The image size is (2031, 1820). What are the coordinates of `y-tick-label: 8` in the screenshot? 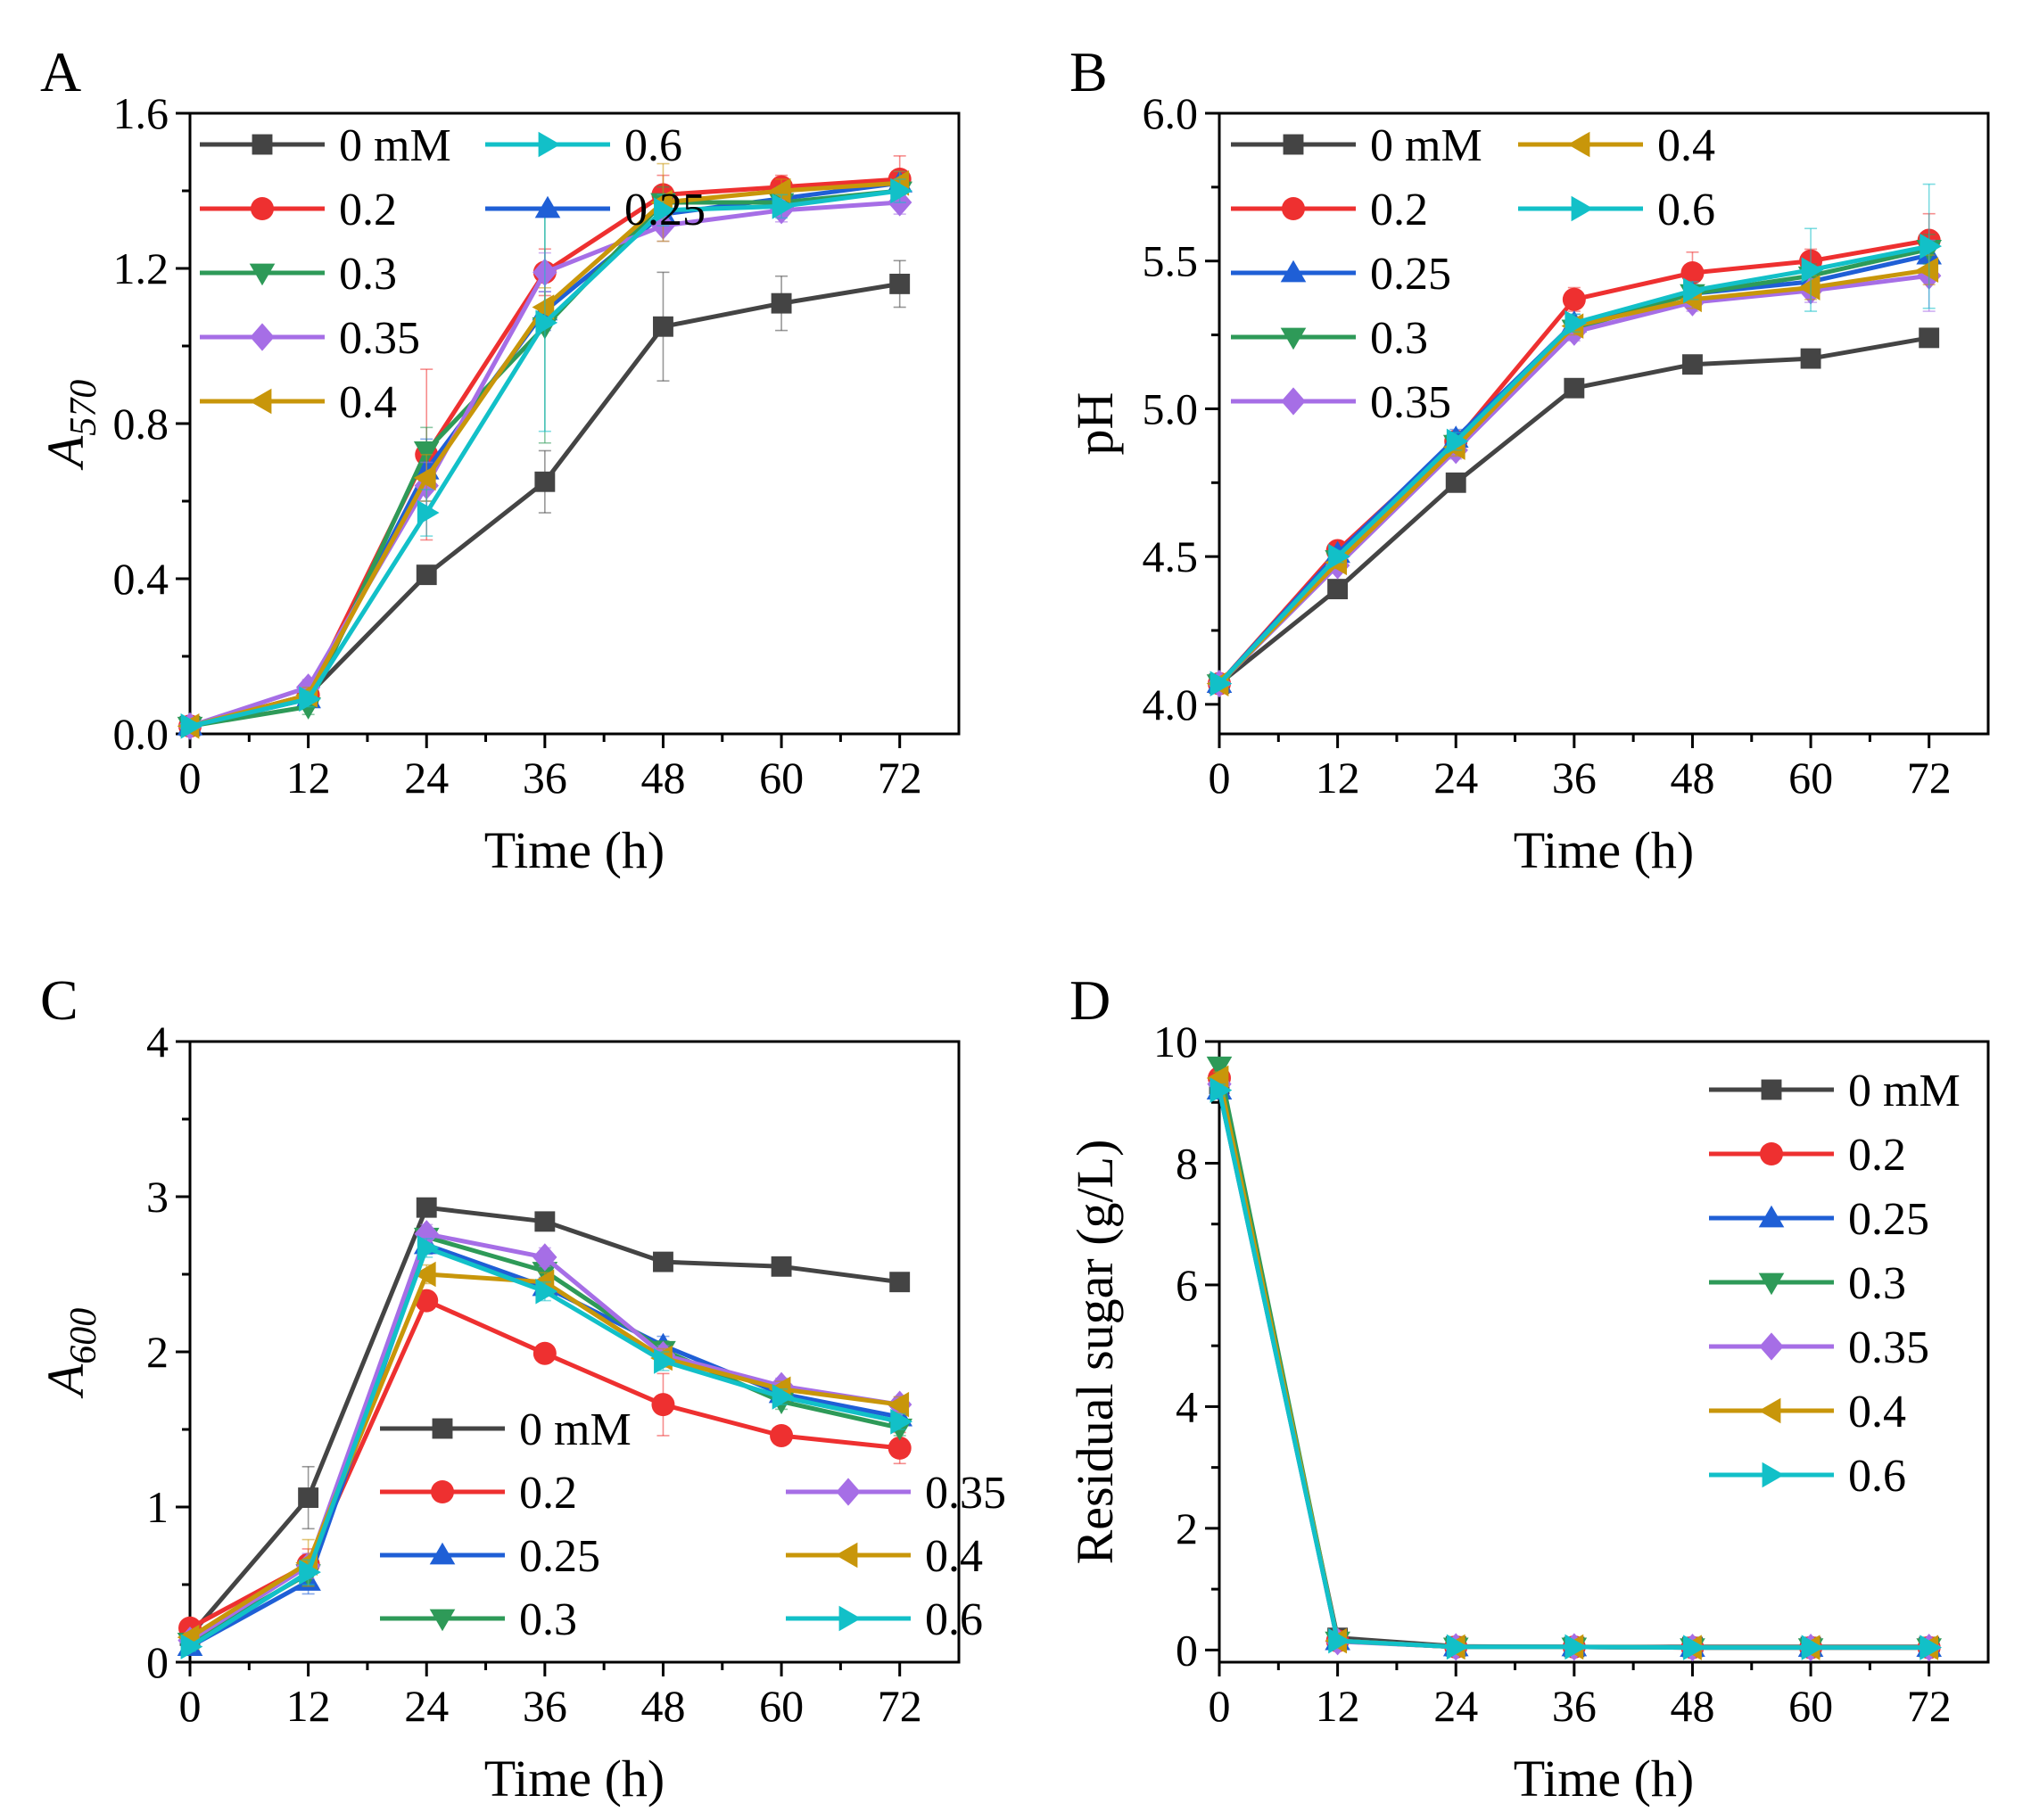 It's located at (1187, 1163).